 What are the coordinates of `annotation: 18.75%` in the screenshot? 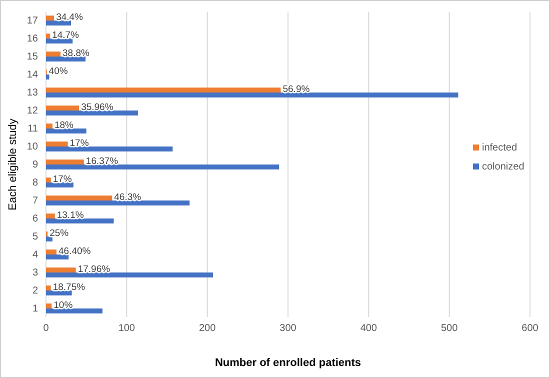 It's located at (69, 287).